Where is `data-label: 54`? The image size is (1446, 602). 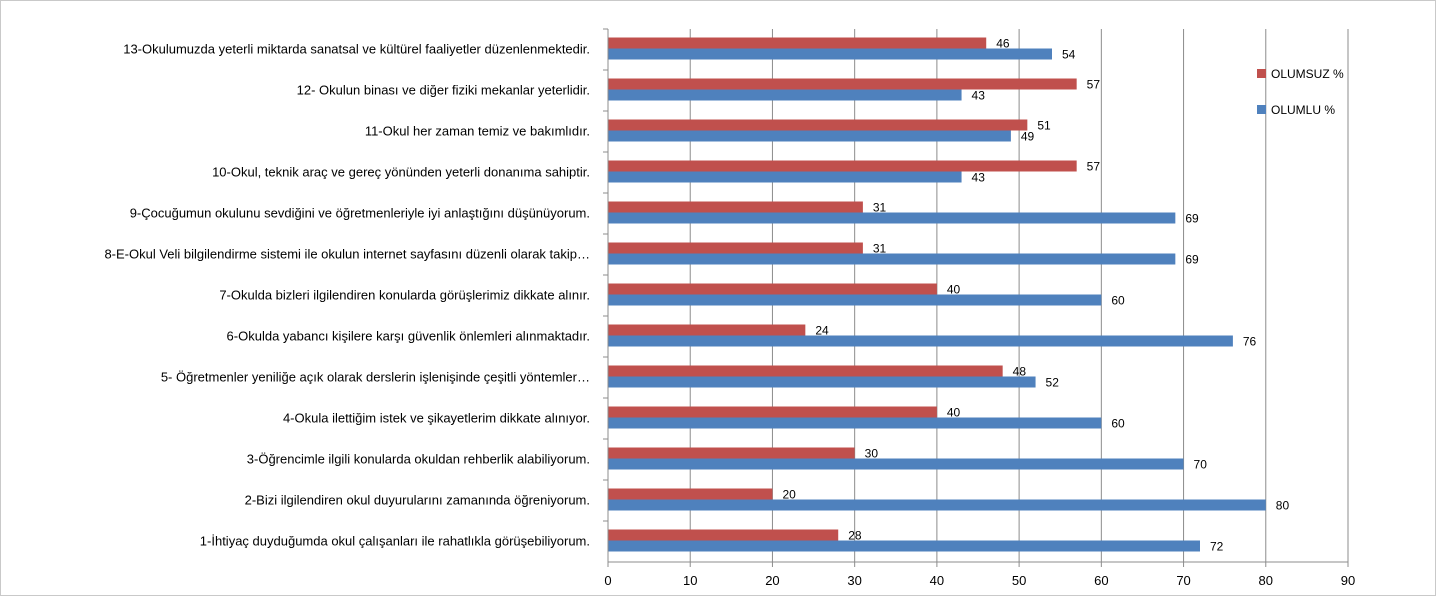 data-label: 54 is located at coordinates (1069, 55).